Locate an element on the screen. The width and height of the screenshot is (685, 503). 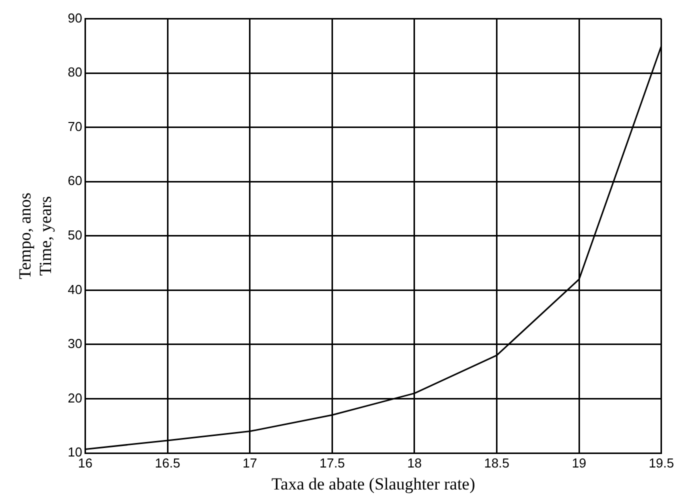
x-tick-label: 19 is located at coordinates (579, 462).